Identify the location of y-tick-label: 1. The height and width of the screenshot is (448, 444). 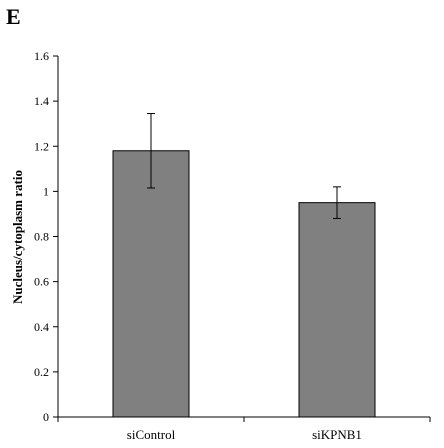
(46, 191).